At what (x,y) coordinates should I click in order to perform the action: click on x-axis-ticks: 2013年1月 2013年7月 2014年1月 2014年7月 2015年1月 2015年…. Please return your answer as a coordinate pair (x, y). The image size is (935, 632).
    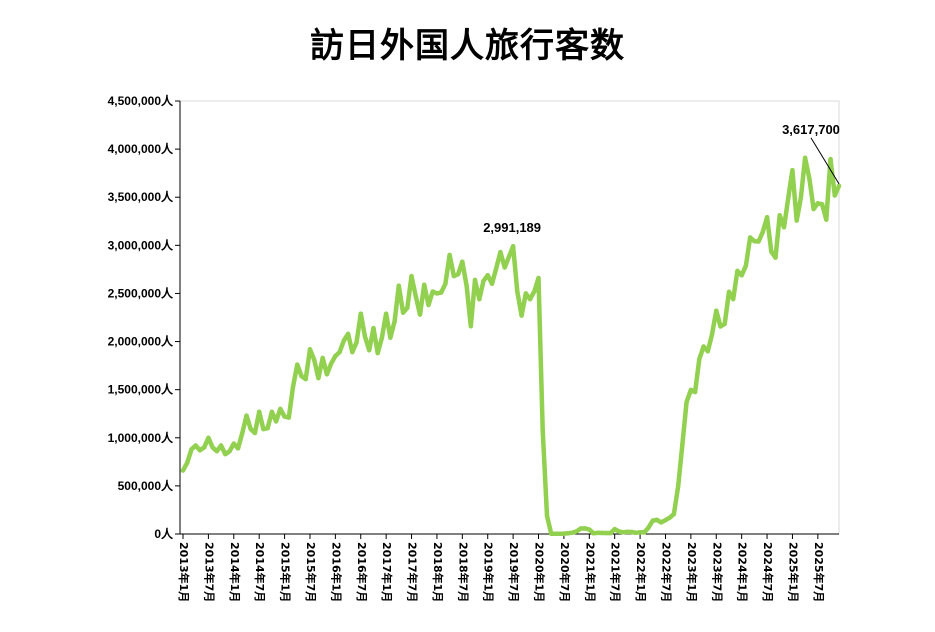
    Looking at the image, I should click on (501, 568).